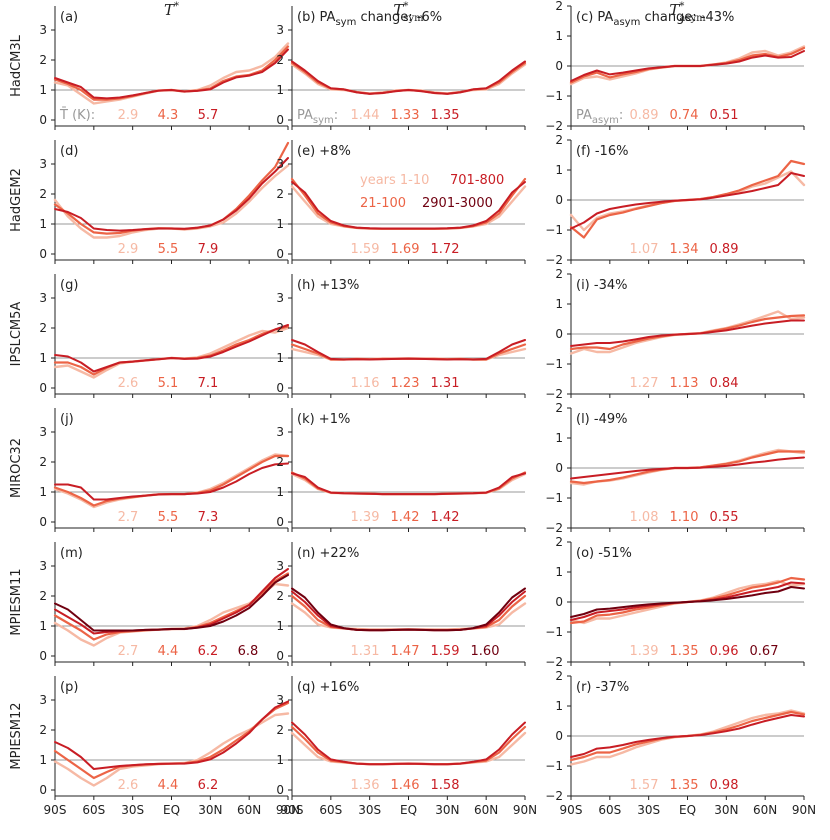 This screenshot has height=840, width=830. What do you see at coordinates (128, 517) in the screenshot?
I see `value-label-y1_10: 2.7` at bounding box center [128, 517].